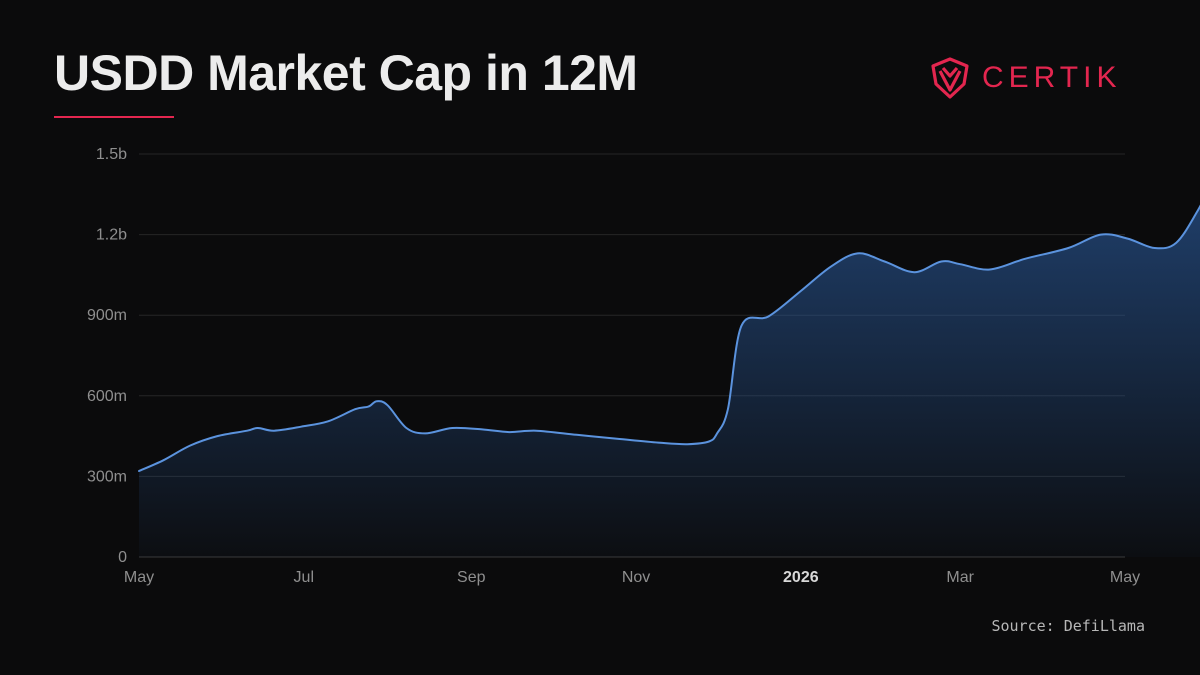 Image resolution: width=1200 pixels, height=675 pixels. What do you see at coordinates (111, 154) in the screenshot?
I see `y-tick-label: 1.5b` at bounding box center [111, 154].